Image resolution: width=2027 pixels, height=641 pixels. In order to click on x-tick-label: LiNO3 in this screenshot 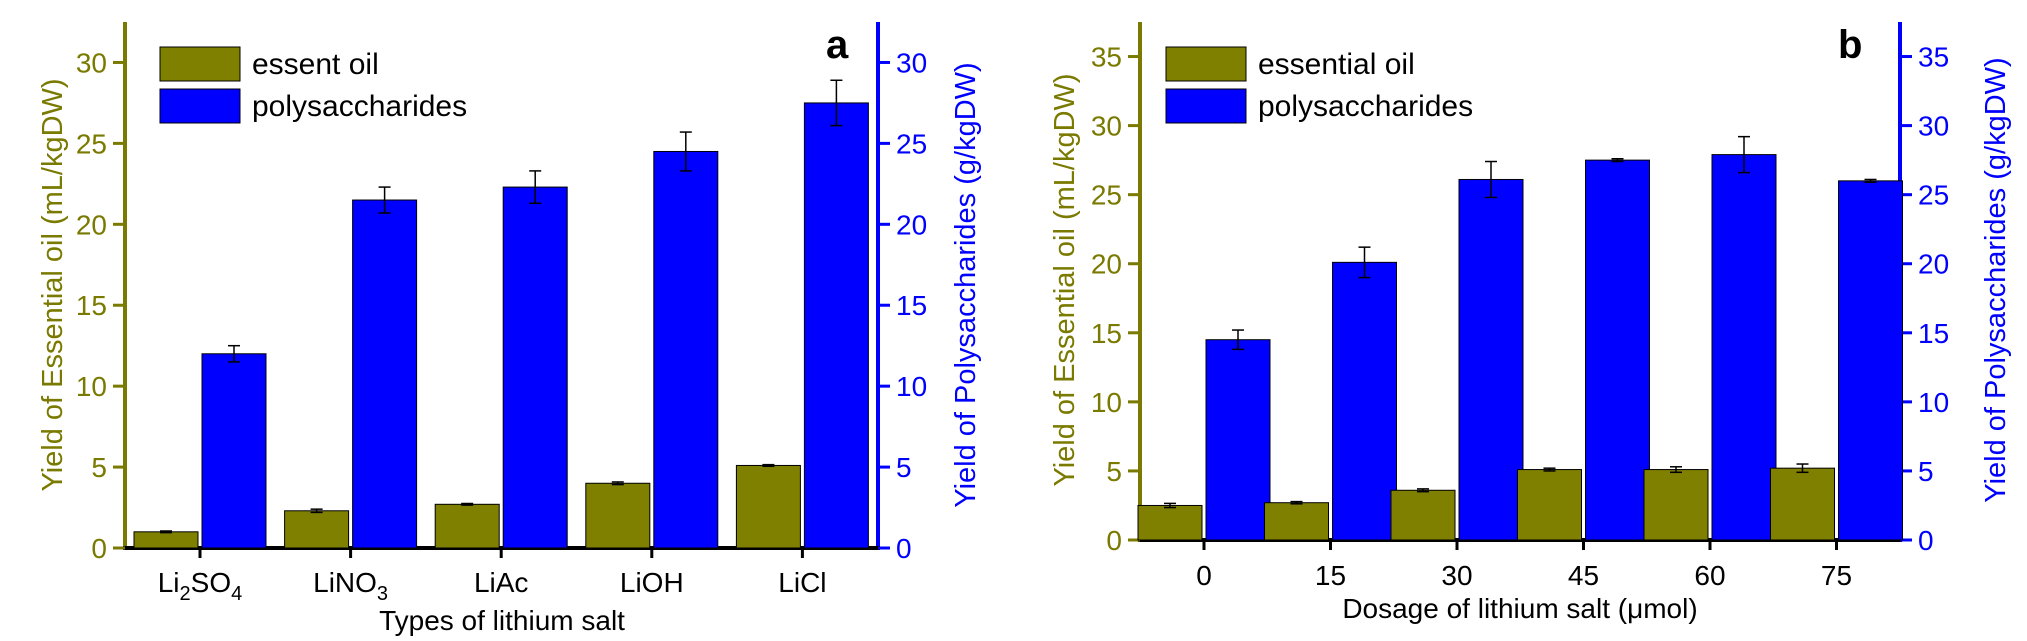, I will do `click(350, 586)`.